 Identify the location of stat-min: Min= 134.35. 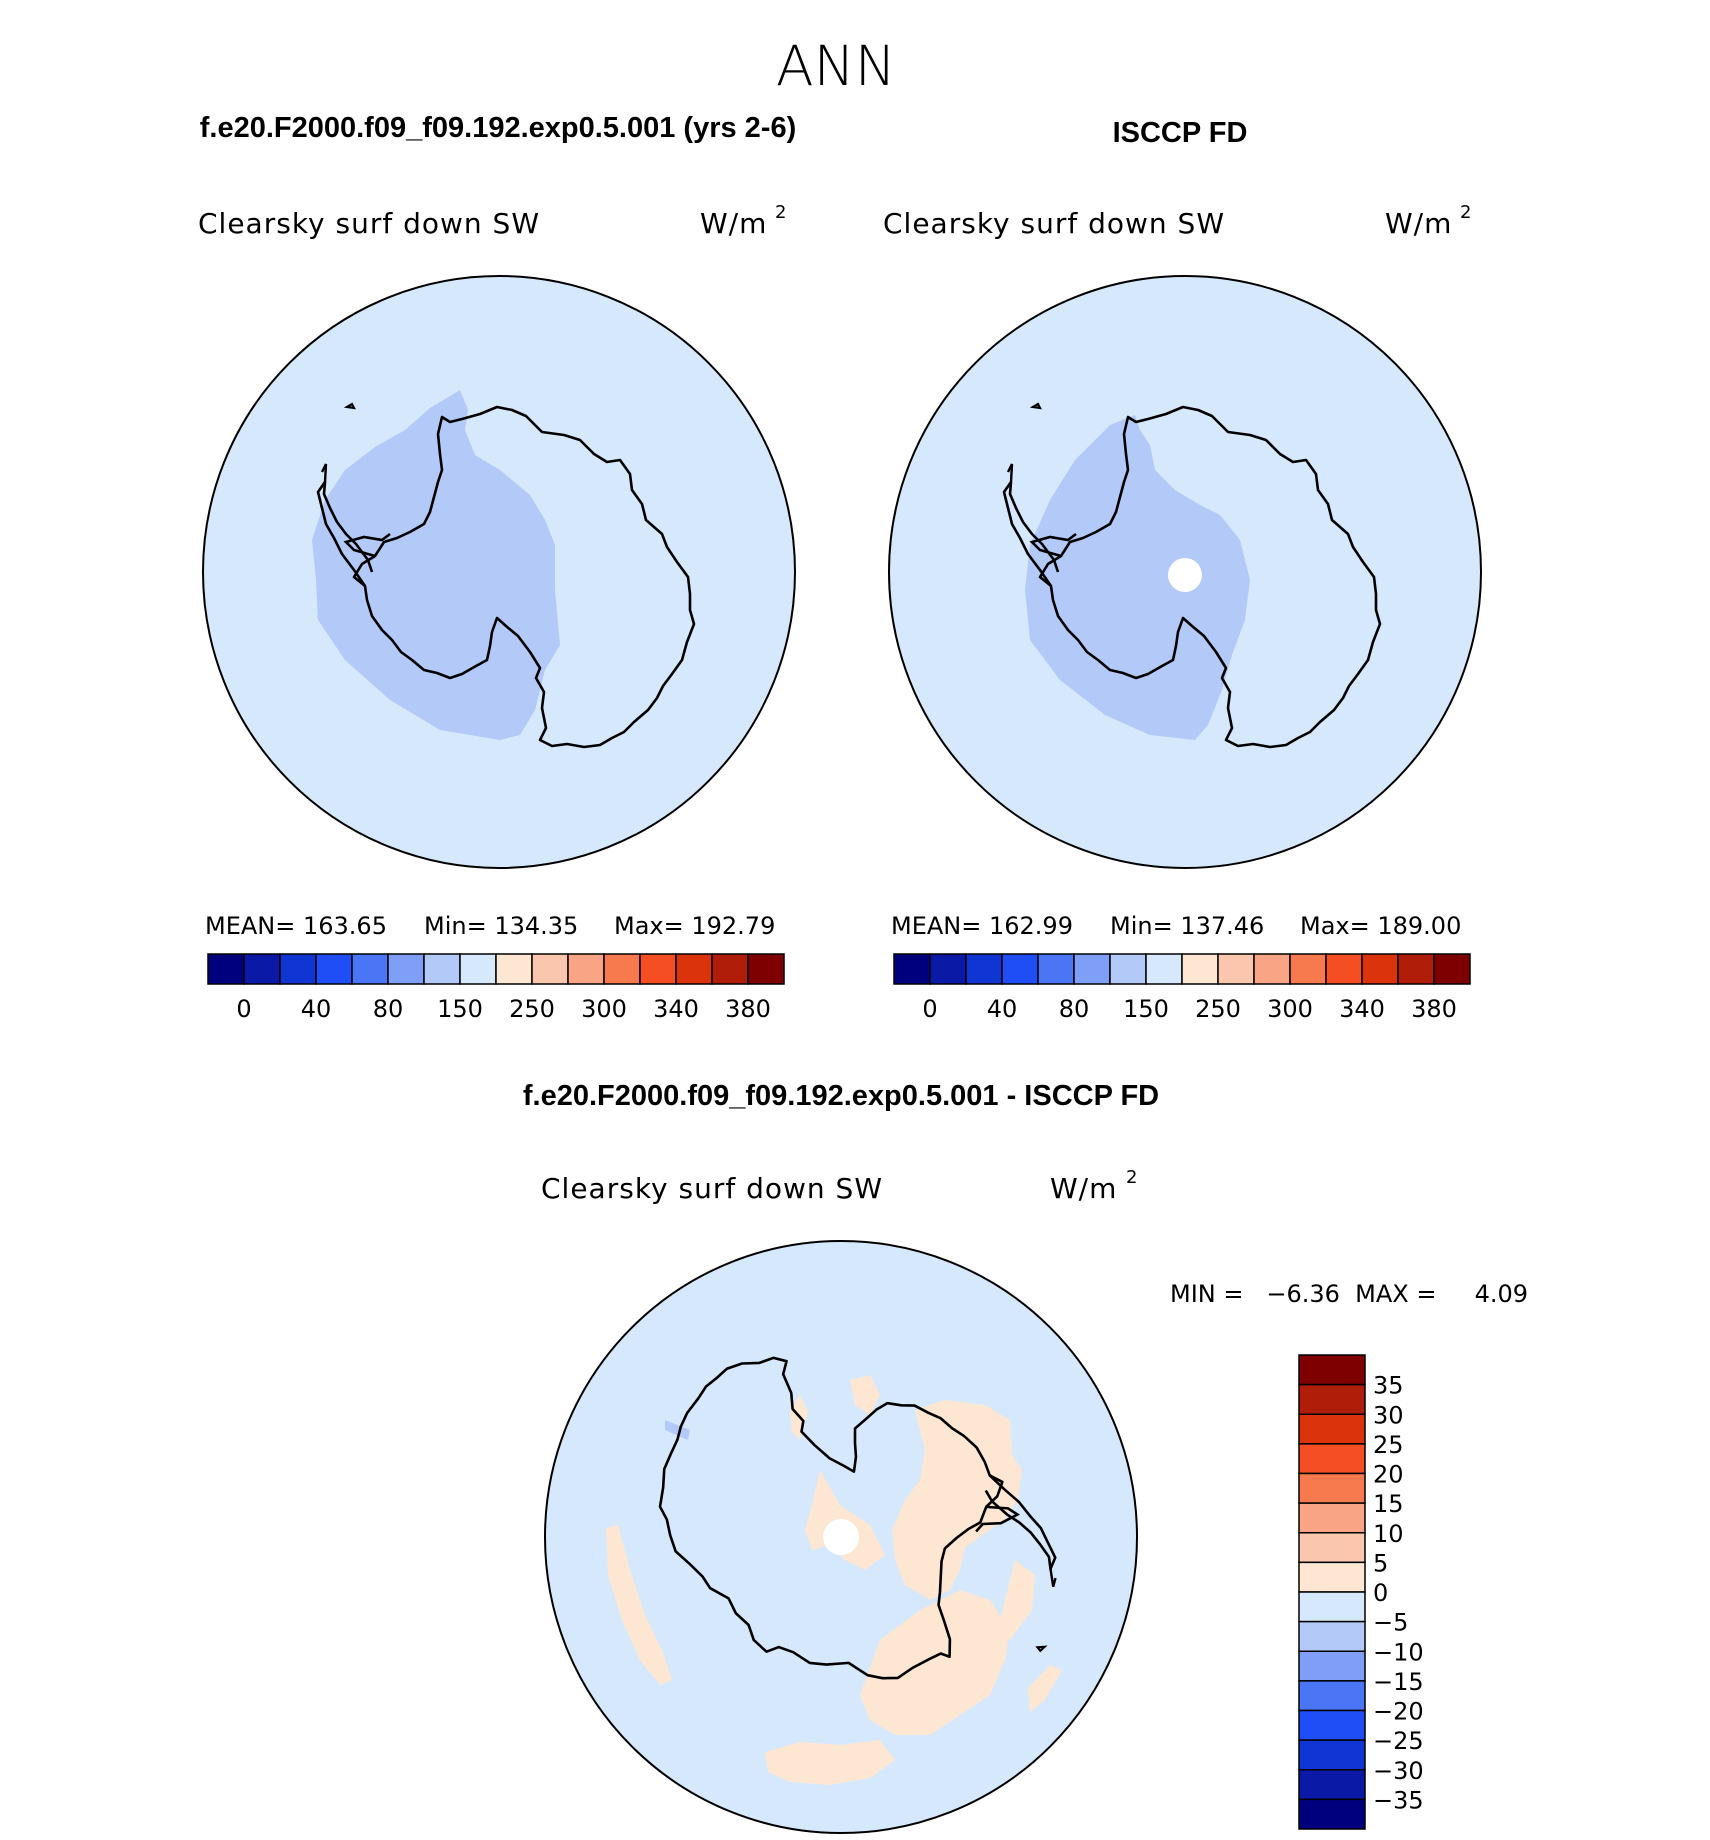
(501, 926).